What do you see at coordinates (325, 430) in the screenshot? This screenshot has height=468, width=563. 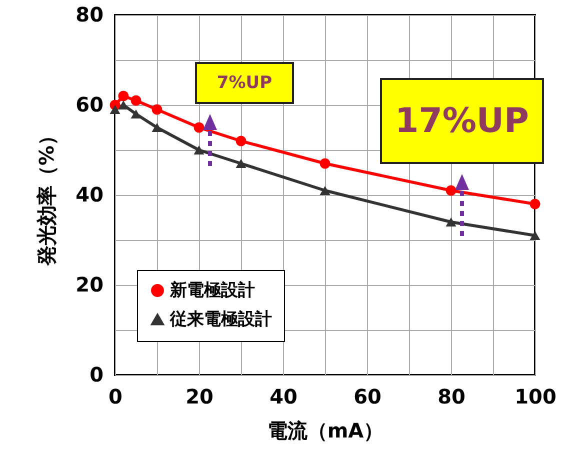 I see `x-axis-title: 電流（mA）` at bounding box center [325, 430].